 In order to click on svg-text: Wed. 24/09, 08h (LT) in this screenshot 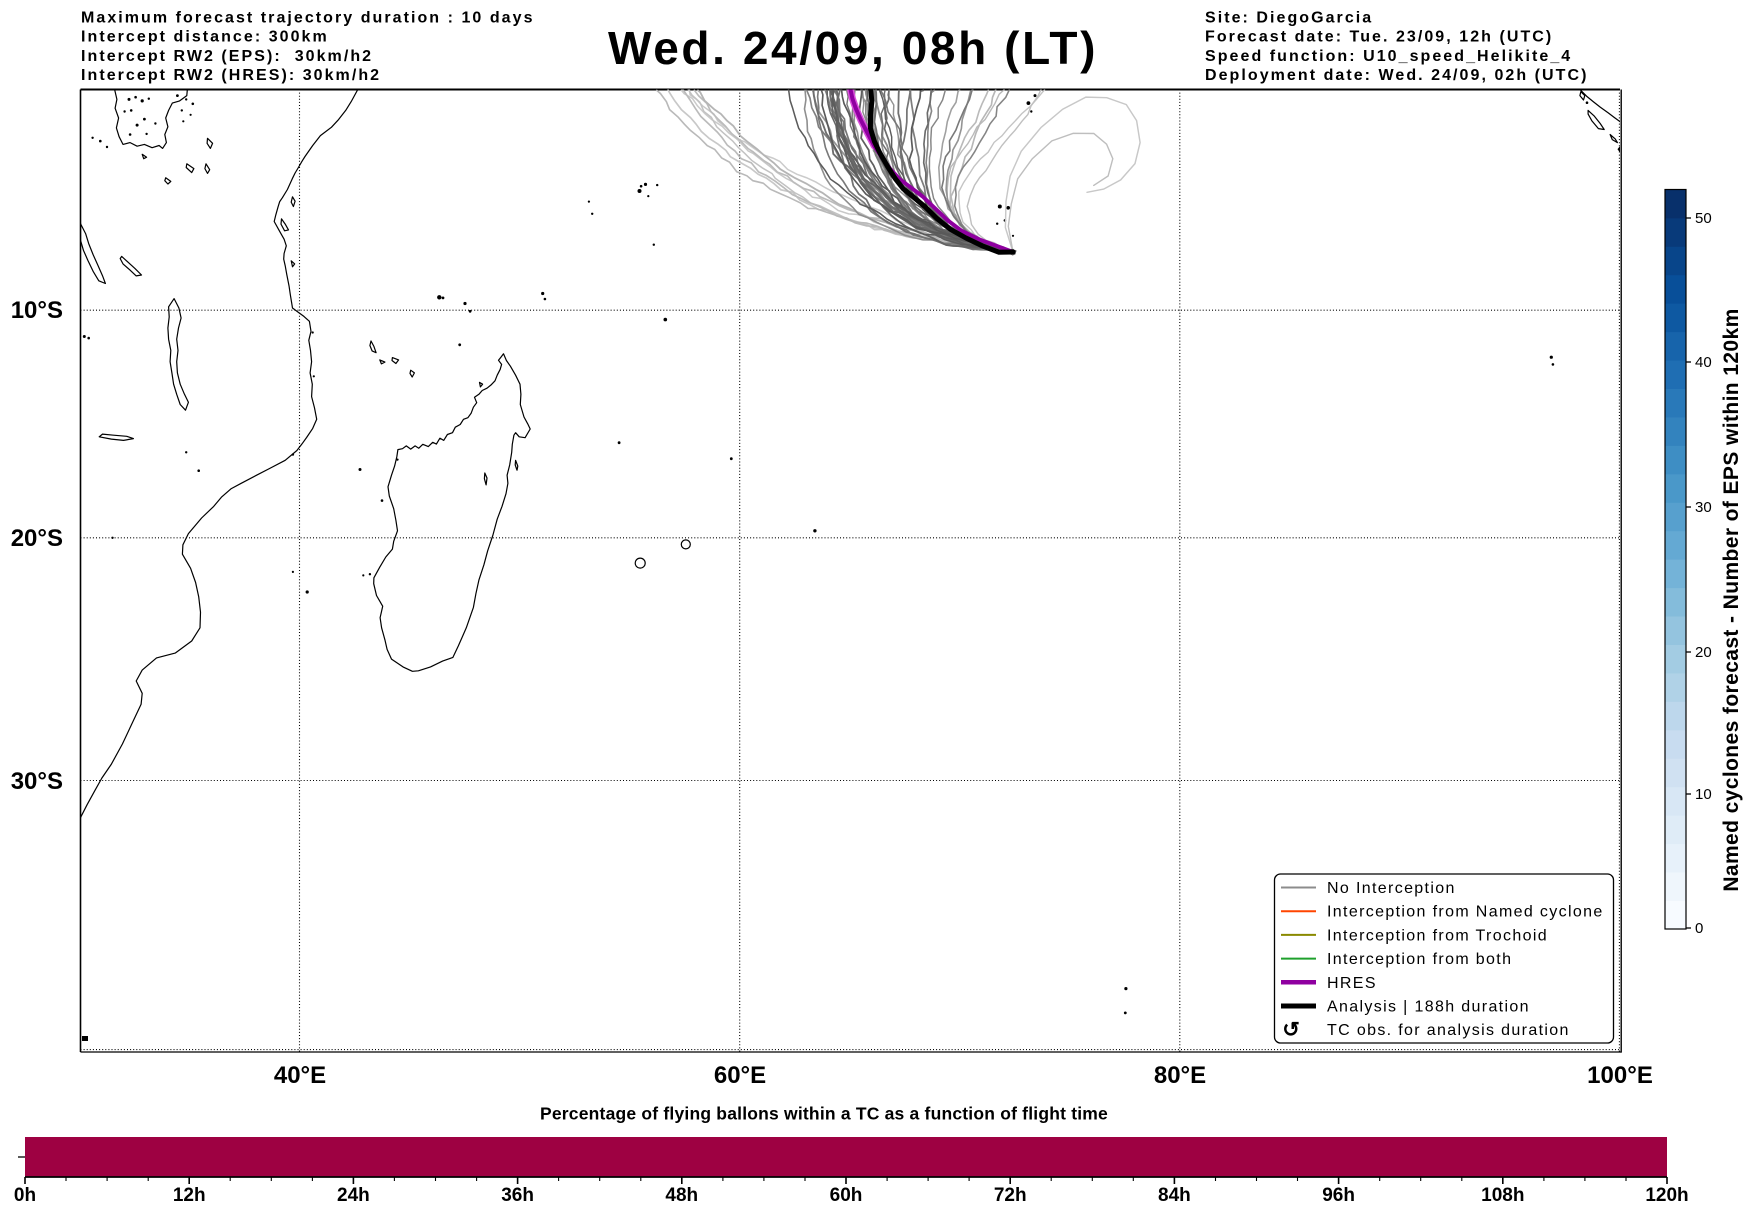, I will do `click(853, 48)`.